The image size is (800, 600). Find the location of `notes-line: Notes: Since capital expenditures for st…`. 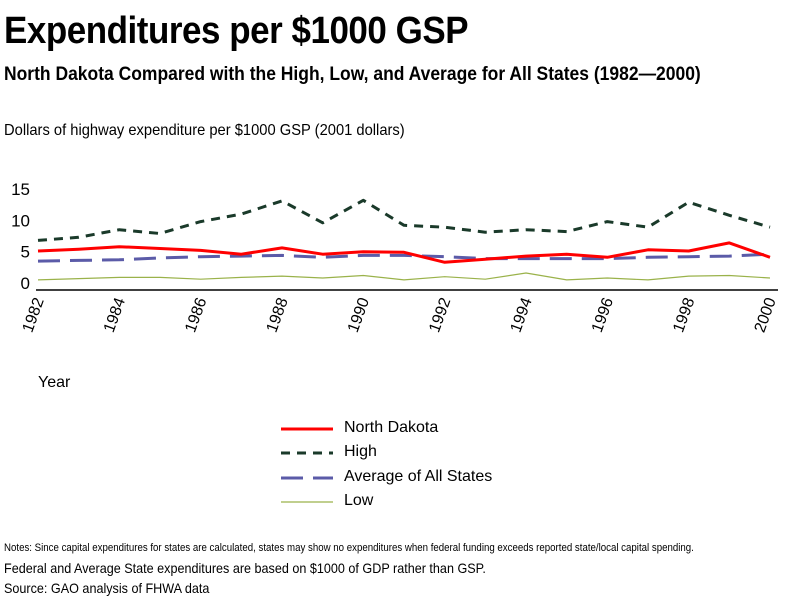

notes-line: Notes: Since capital expenditures for st… is located at coordinates (349, 548).